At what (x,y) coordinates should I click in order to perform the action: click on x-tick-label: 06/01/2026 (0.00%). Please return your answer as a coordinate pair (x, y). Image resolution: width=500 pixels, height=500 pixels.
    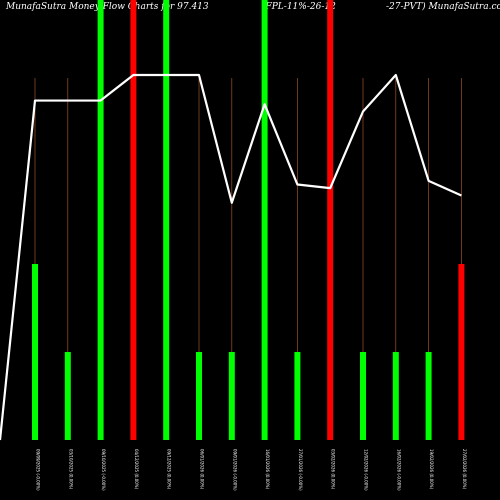
    Looking at the image, I should click on (202, 469).